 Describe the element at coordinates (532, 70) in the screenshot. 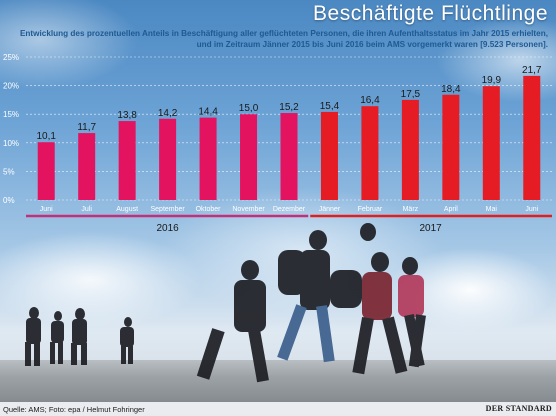

I see `data-label: 21,7` at that location.